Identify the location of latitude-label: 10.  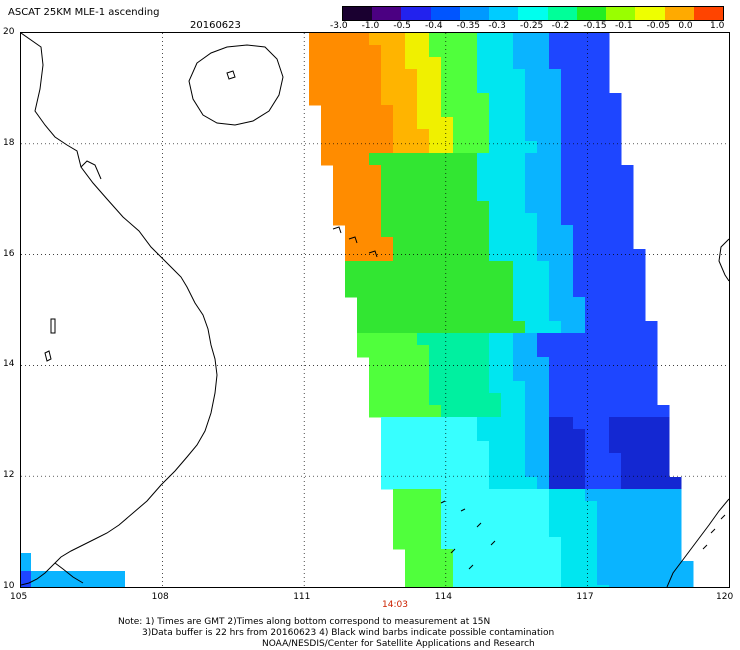
(9, 586).